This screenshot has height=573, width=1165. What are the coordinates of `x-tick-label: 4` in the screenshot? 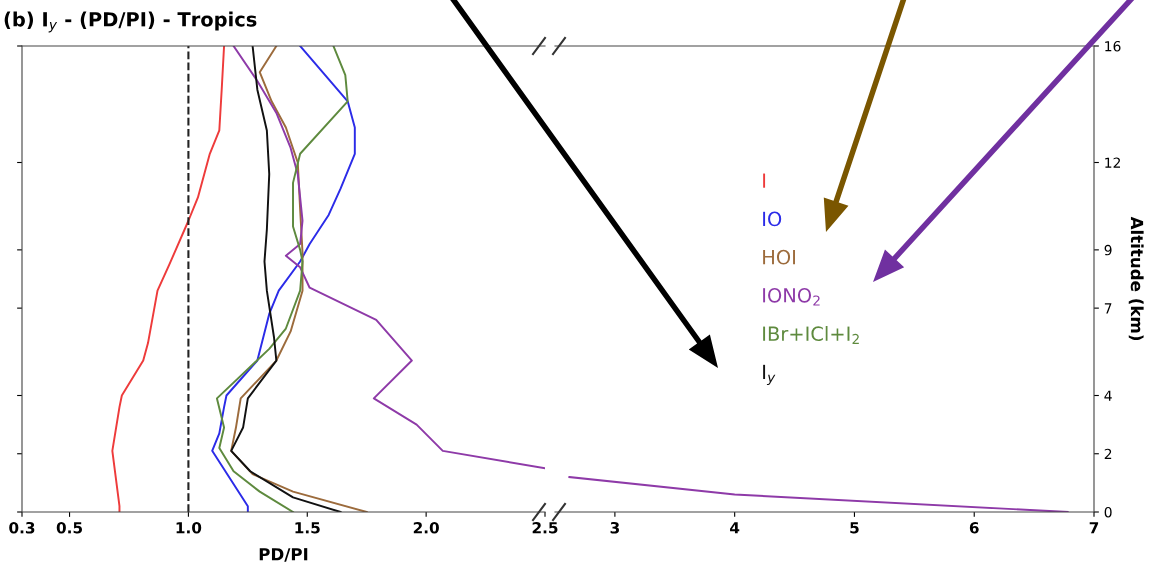 It's located at (735, 528).